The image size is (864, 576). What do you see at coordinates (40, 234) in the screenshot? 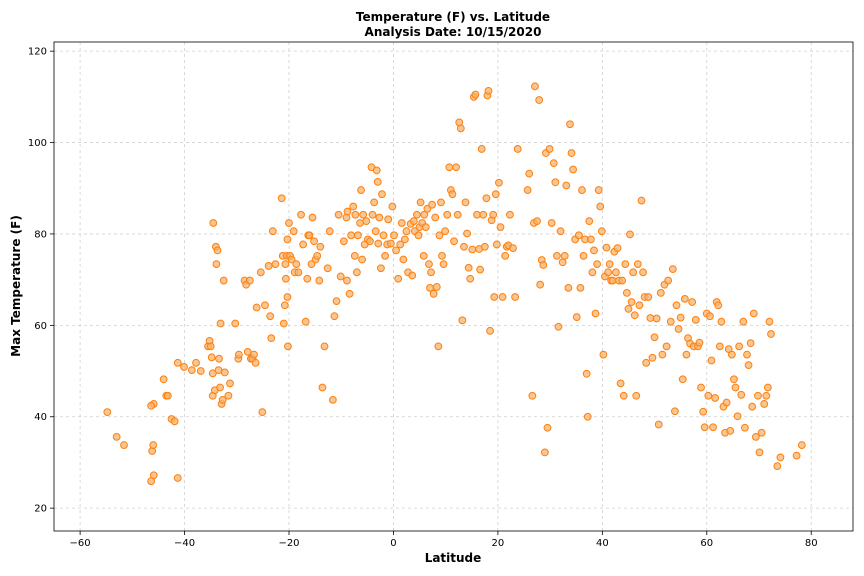
I see `y-tick-label: 80` at bounding box center [40, 234].